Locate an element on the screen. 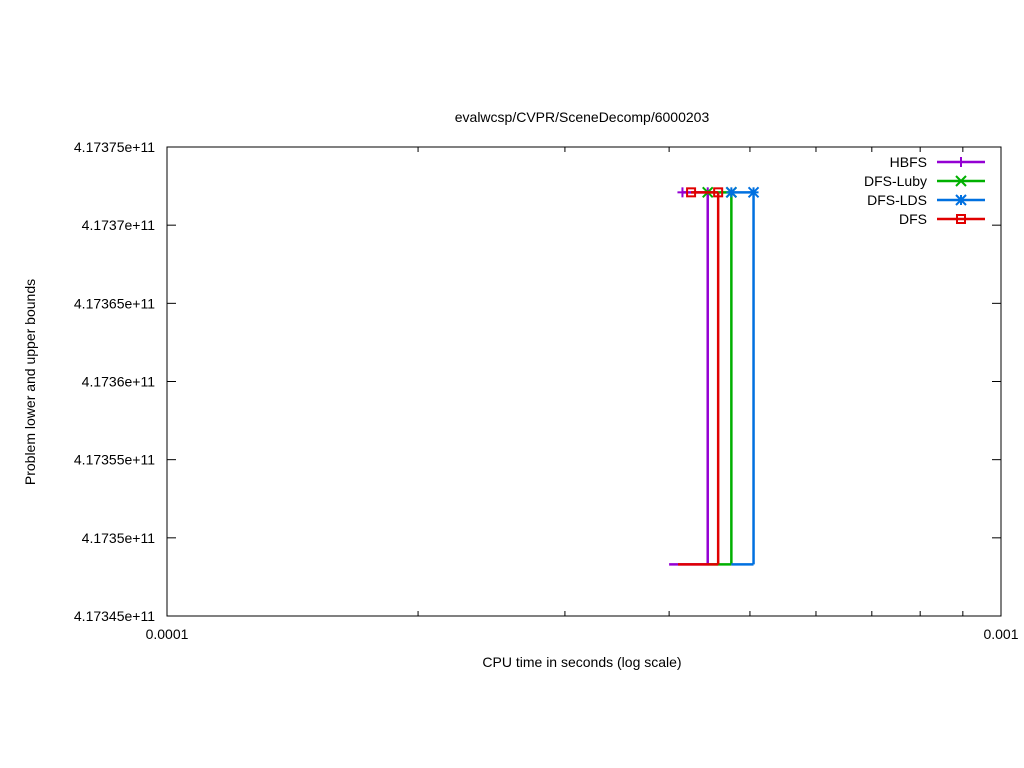 The width and height of the screenshot is (1024, 768). legend-item: DFS is located at coordinates (942, 219).